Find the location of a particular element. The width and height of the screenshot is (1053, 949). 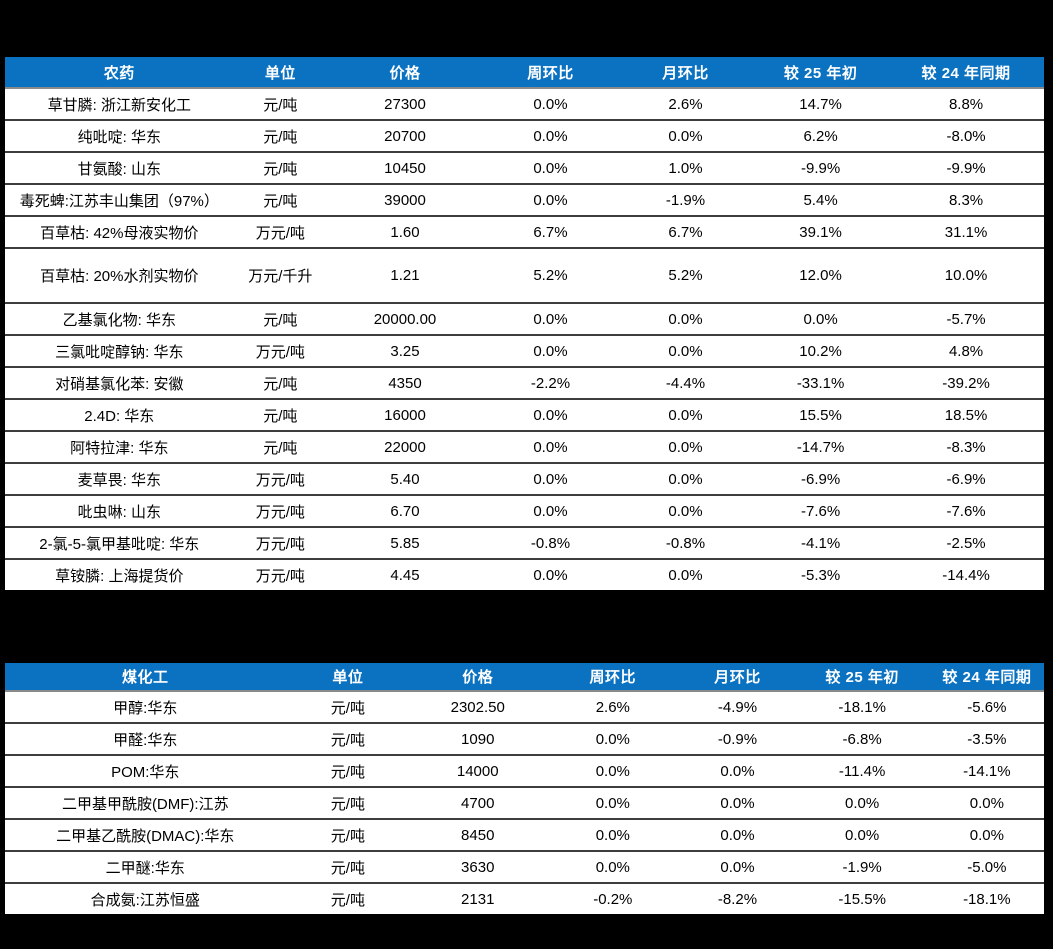

value-cell: 1.0% is located at coordinates (685, 167).